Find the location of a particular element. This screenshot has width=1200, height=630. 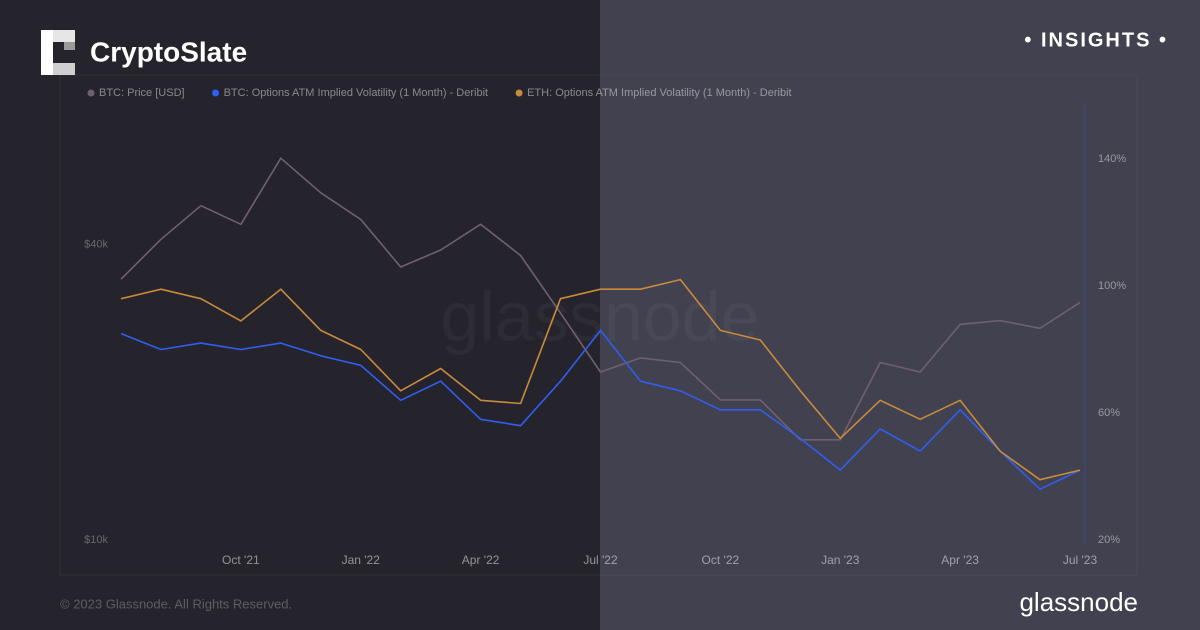

watermark: glassnode is located at coordinates (599, 316).